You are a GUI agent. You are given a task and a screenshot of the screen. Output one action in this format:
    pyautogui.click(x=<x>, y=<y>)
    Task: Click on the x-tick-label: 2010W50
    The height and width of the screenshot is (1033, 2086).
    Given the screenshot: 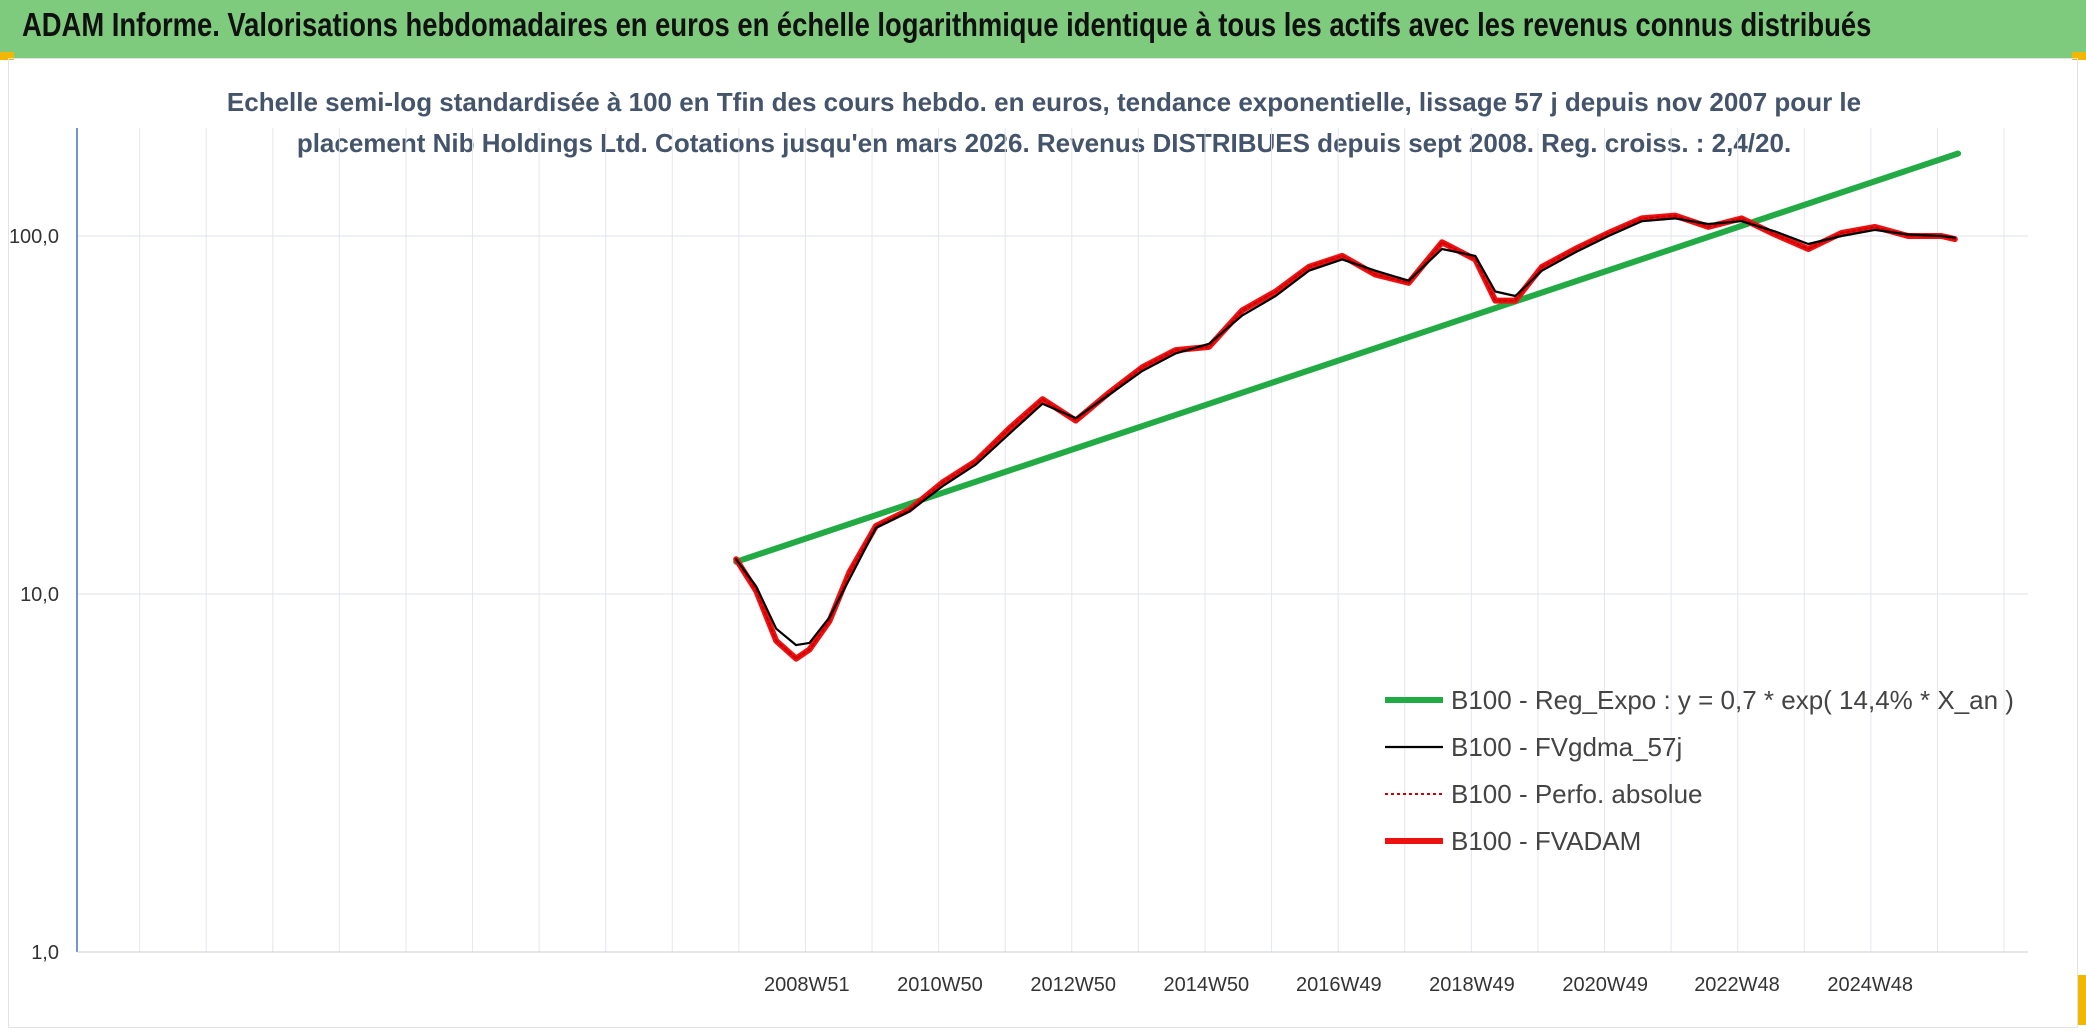 What is the action you would take?
    pyautogui.click(x=940, y=985)
    